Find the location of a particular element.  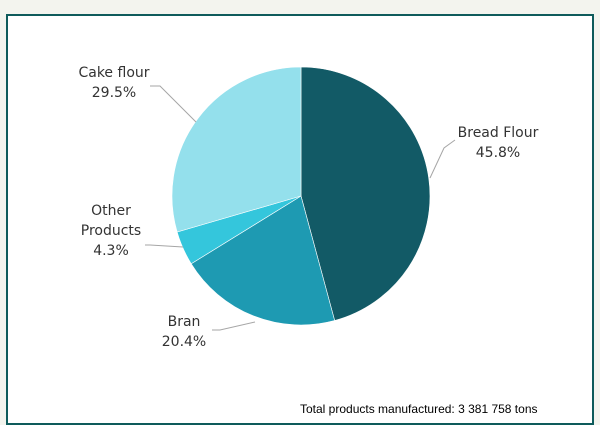

slice-name: Other is located at coordinates (111, 211).